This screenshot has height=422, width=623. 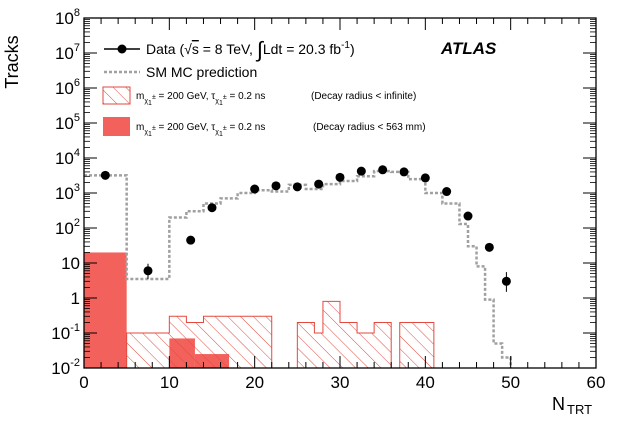 I want to click on x-tick-label-5: 50, so click(x=510, y=382).